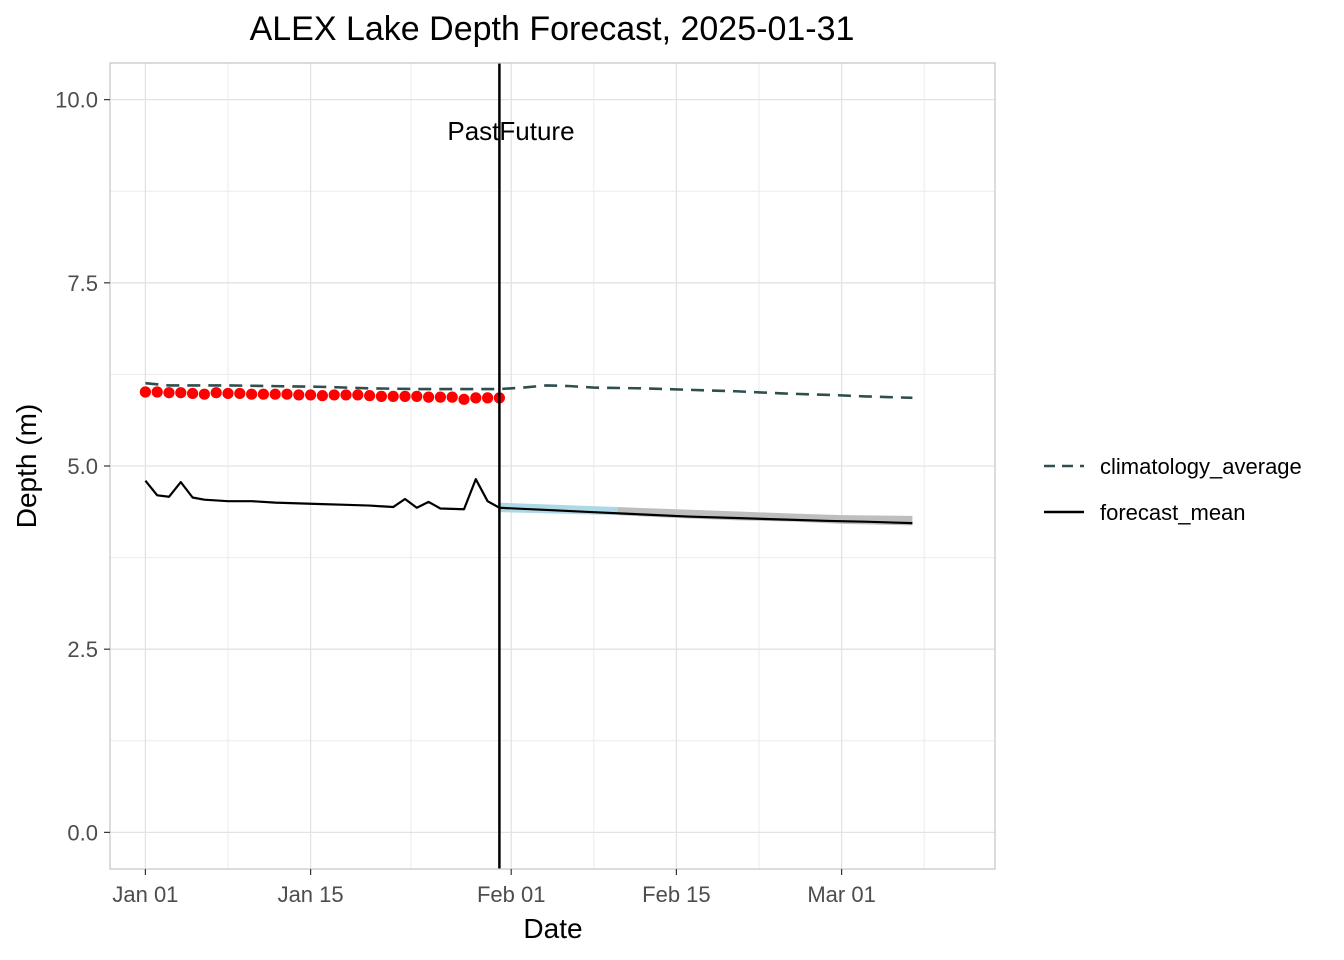 This screenshot has width=1344, height=960. Describe the element at coordinates (26, 466) in the screenshot. I see `y-axis-title: Depth (m)` at that location.